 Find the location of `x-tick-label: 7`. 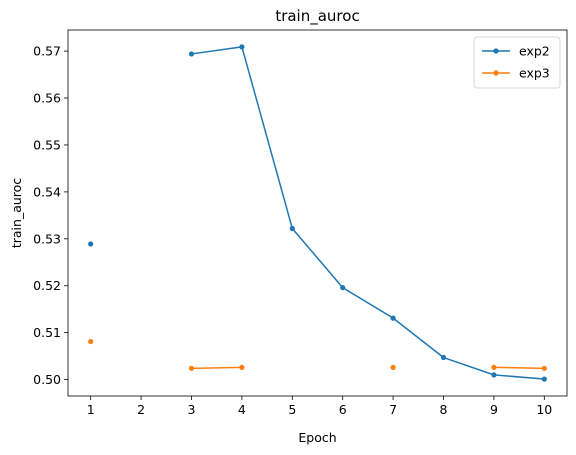

x-tick-label: 7 is located at coordinates (393, 409).